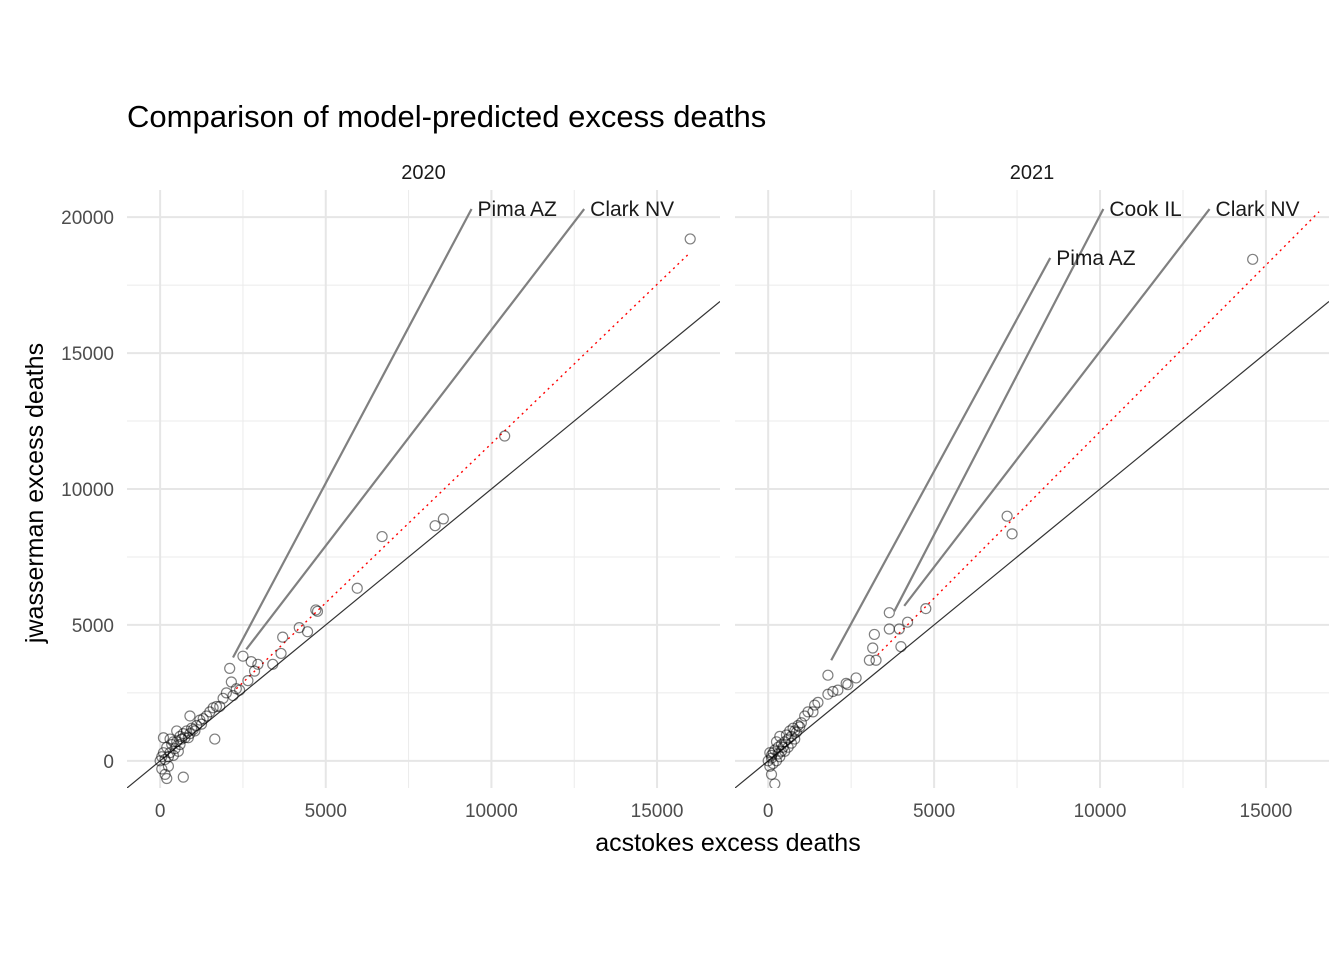 The image size is (1344, 960). Describe the element at coordinates (423, 173) in the screenshot. I see `panel-strip-label: 2020` at that location.